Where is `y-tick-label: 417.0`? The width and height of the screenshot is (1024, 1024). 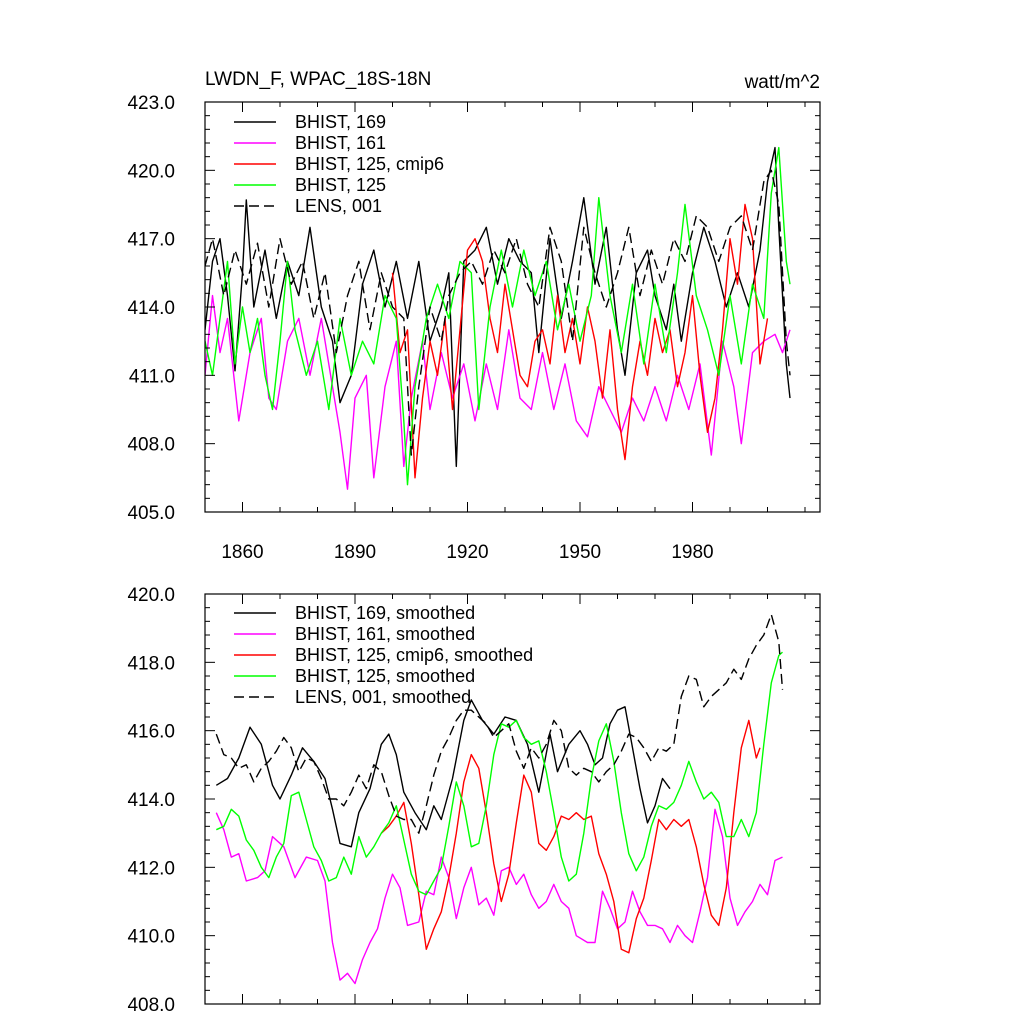
y-tick-label: 417.0 is located at coordinates (151, 240).